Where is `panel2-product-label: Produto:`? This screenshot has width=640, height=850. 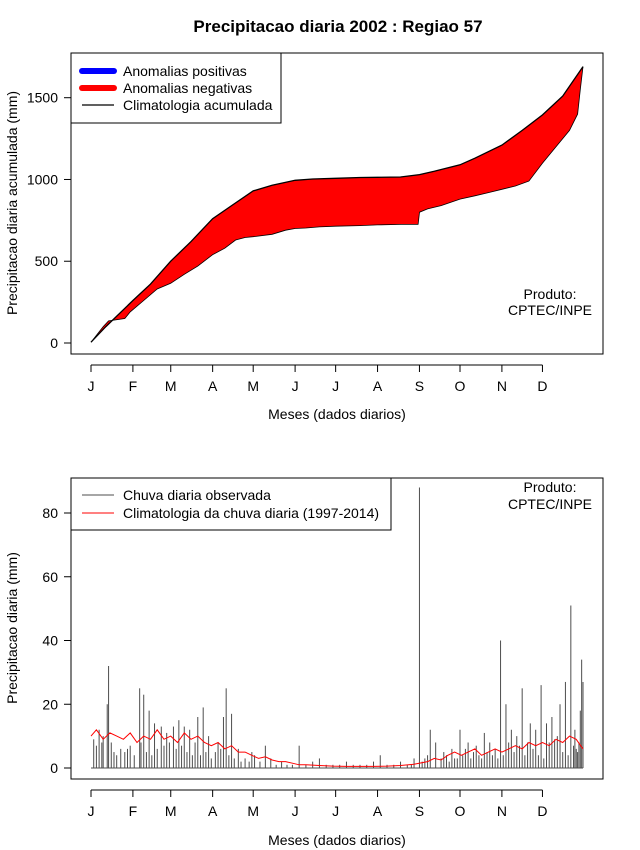 panel2-product-label: Produto: is located at coordinates (550, 487).